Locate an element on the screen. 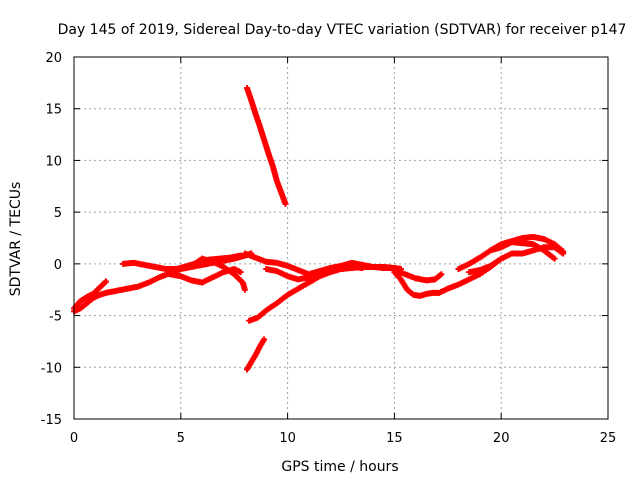  series-arc-evening-lower is located at coordinates (516, 260).